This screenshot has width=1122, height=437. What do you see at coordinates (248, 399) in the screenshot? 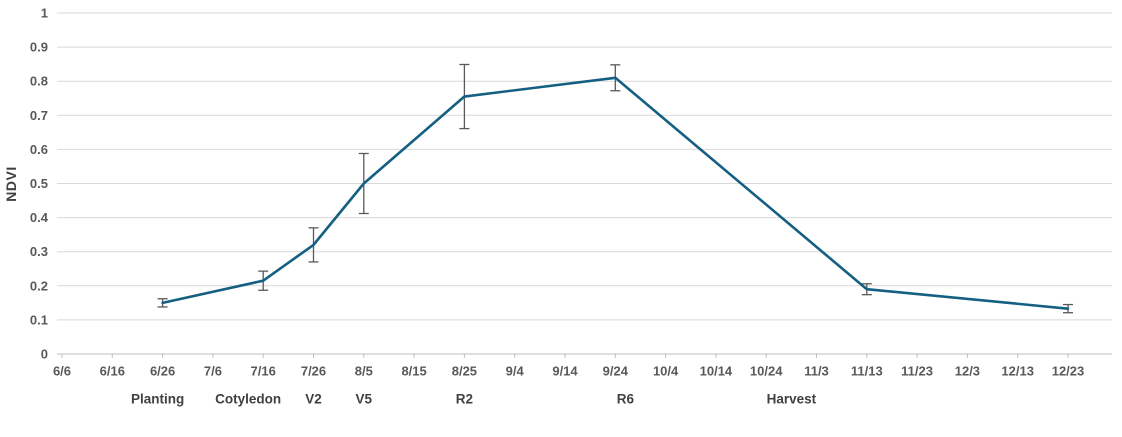
I see `stage-label-cotyledon: Cotyledon` at bounding box center [248, 399].